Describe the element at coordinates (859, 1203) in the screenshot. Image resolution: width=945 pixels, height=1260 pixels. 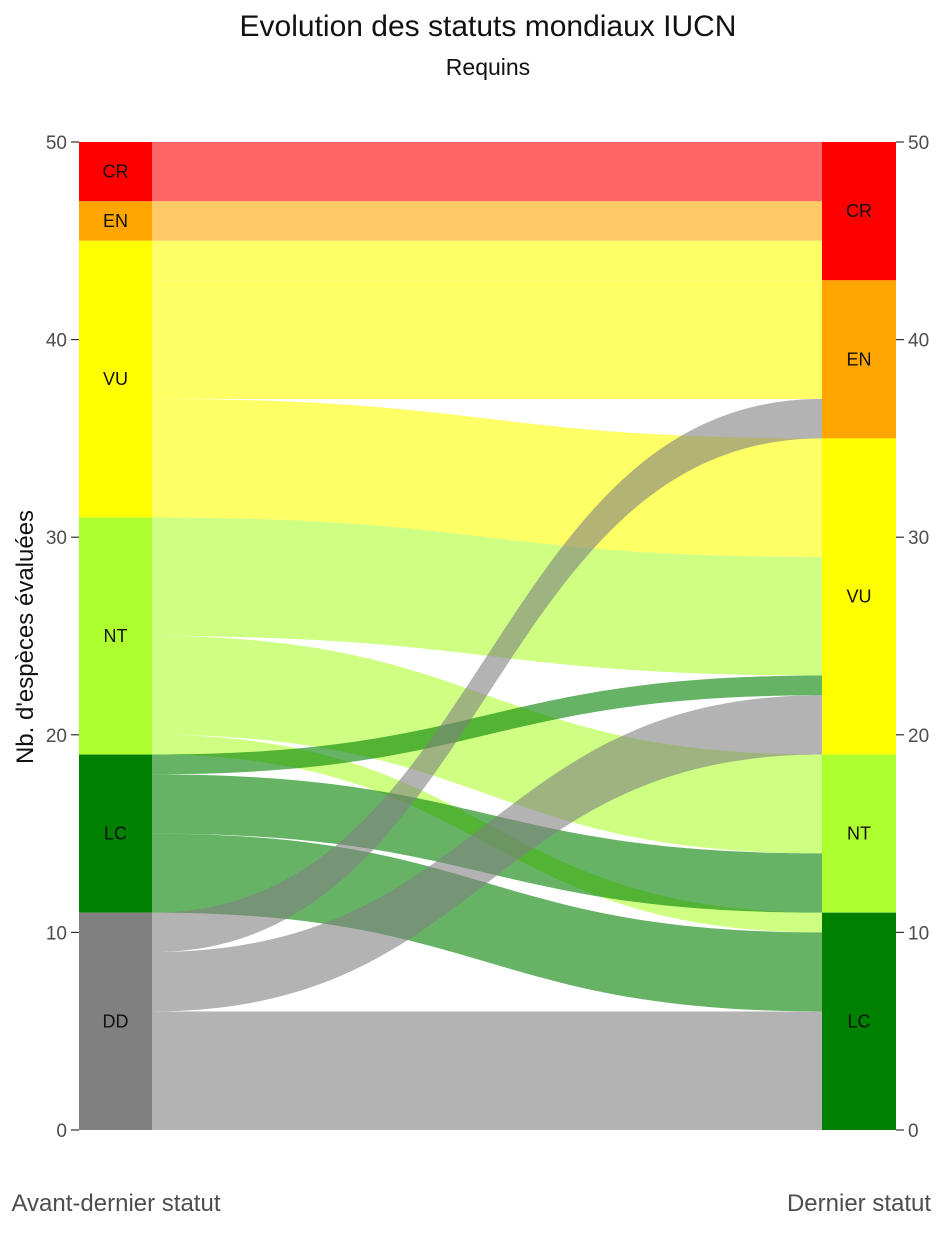
I see `x-axis-label-right: Dernier statut` at that location.